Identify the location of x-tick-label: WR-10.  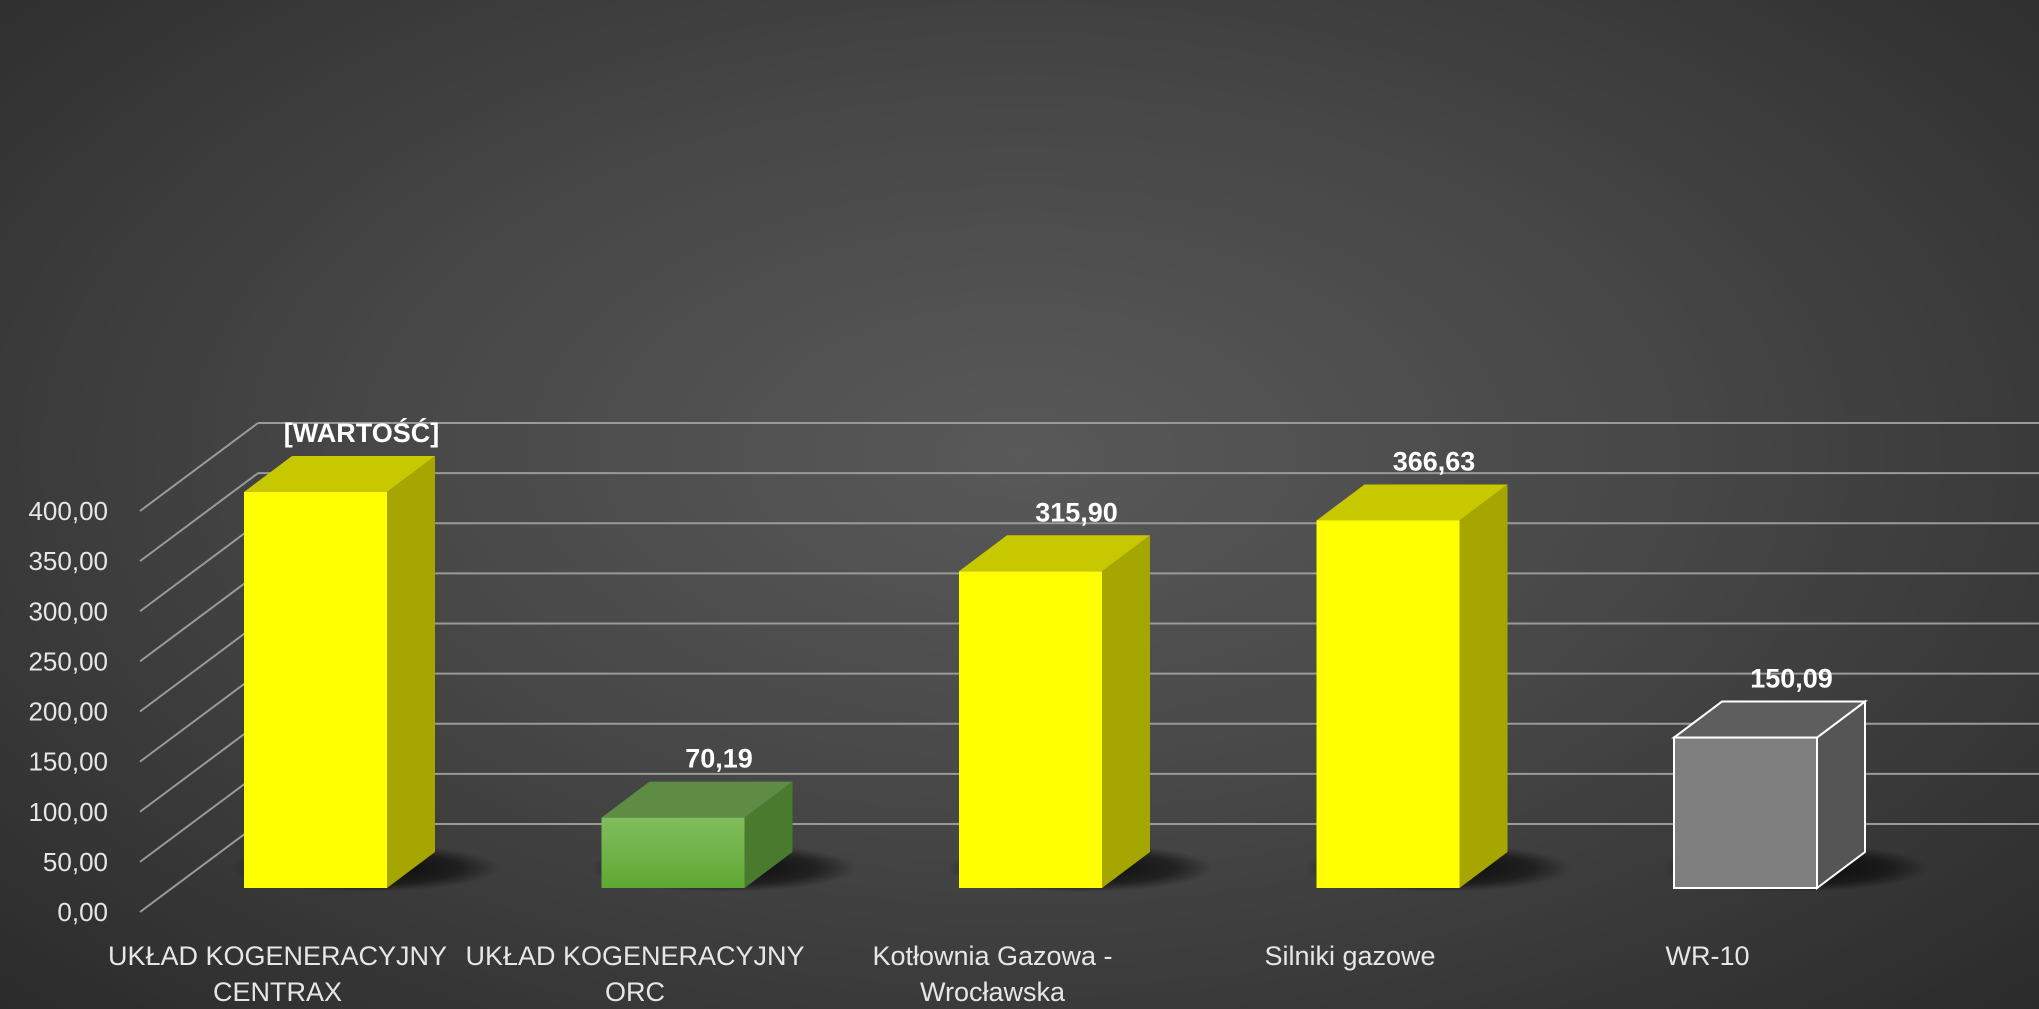
(1707, 956).